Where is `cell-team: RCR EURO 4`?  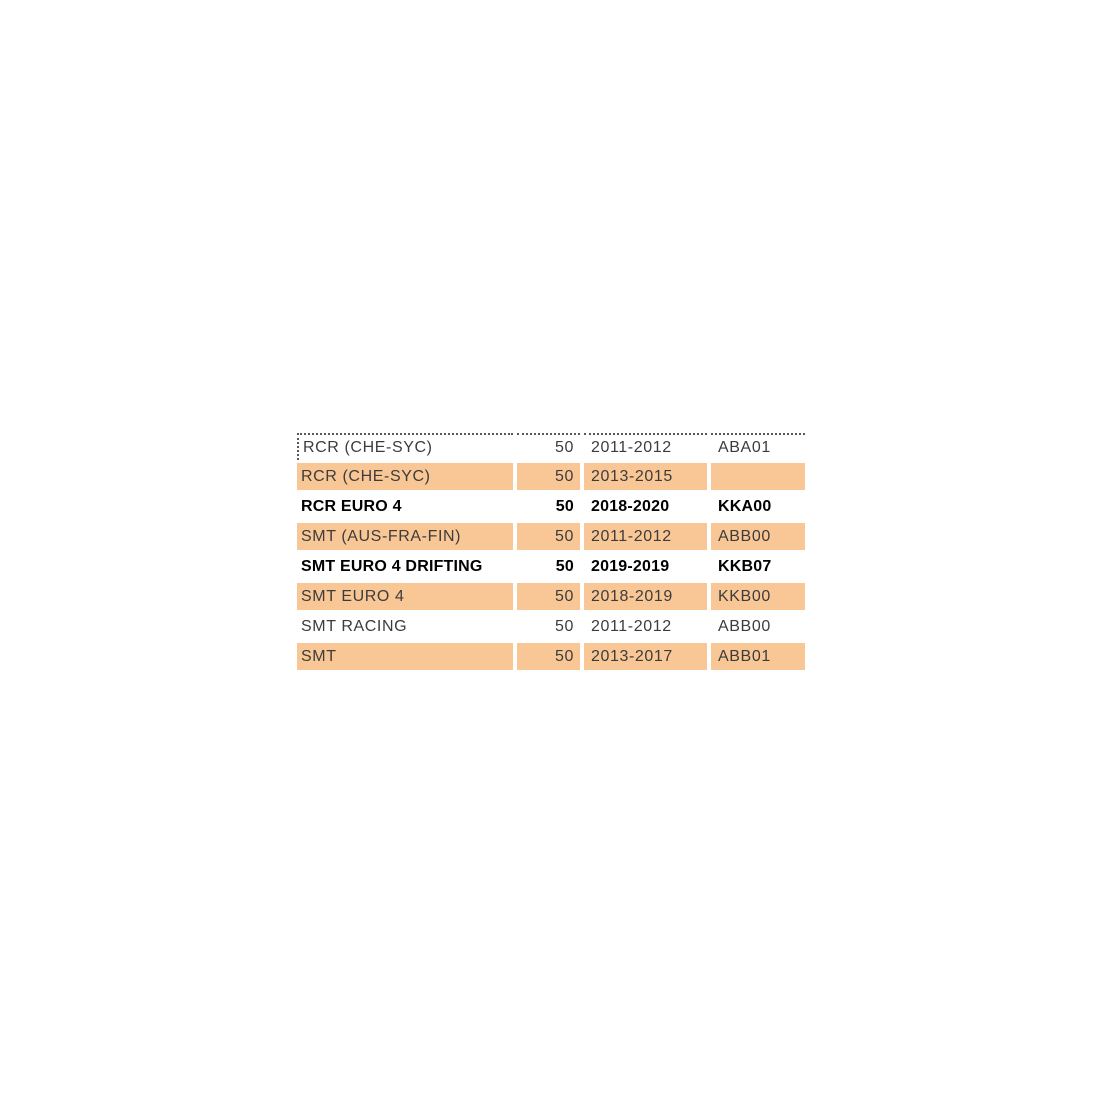 cell-team: RCR EURO 4 is located at coordinates (405, 506).